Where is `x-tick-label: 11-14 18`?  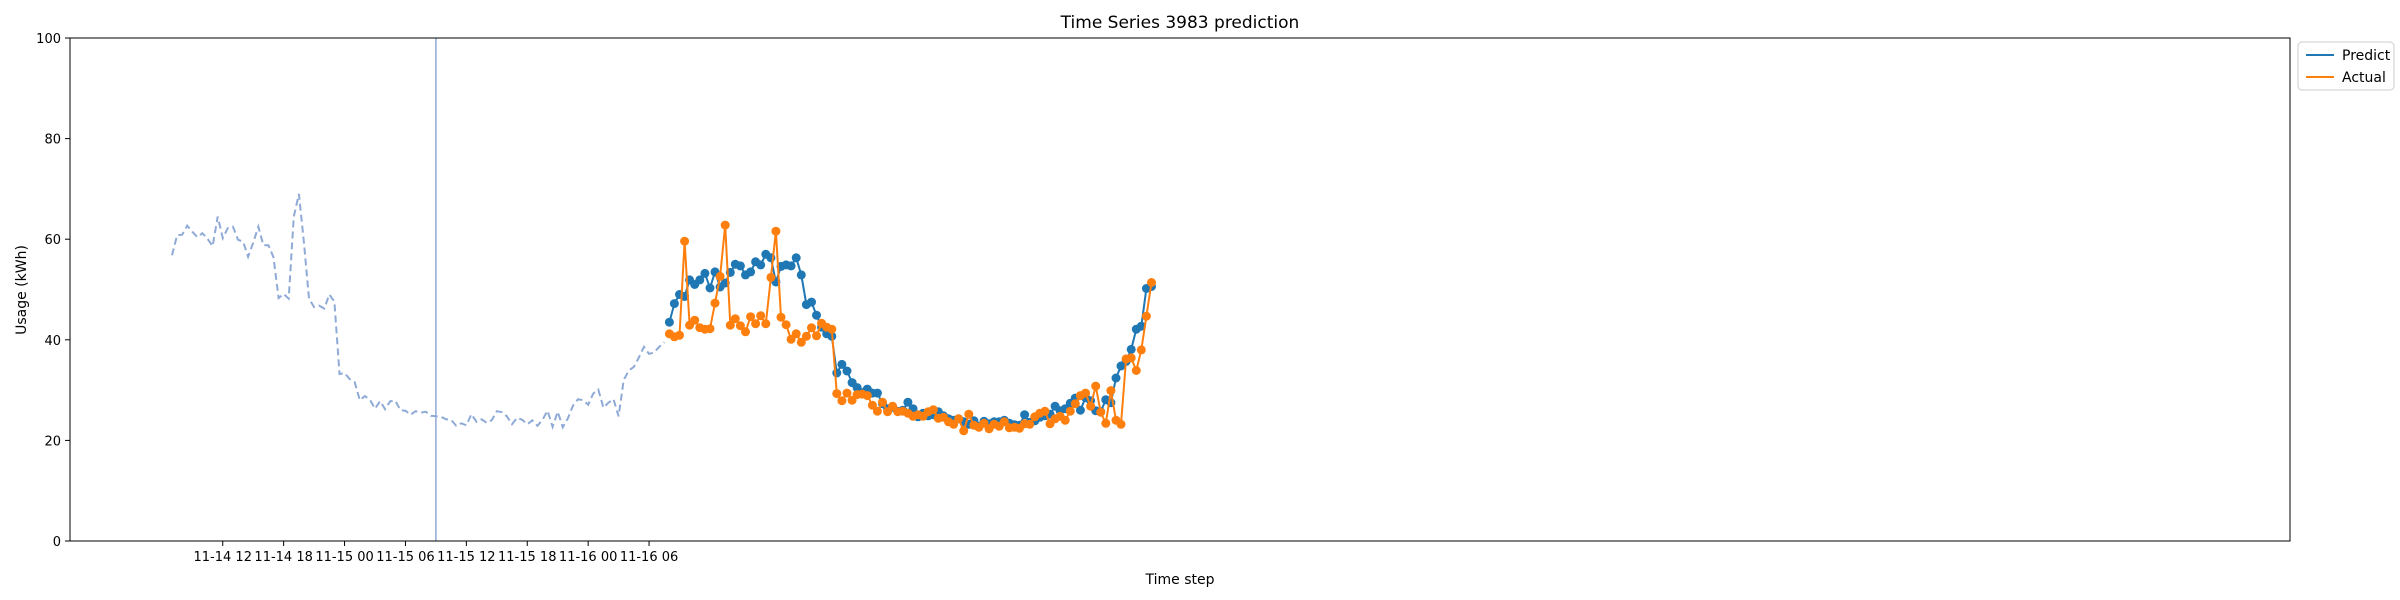 x-tick-label: 11-14 18 is located at coordinates (283, 557).